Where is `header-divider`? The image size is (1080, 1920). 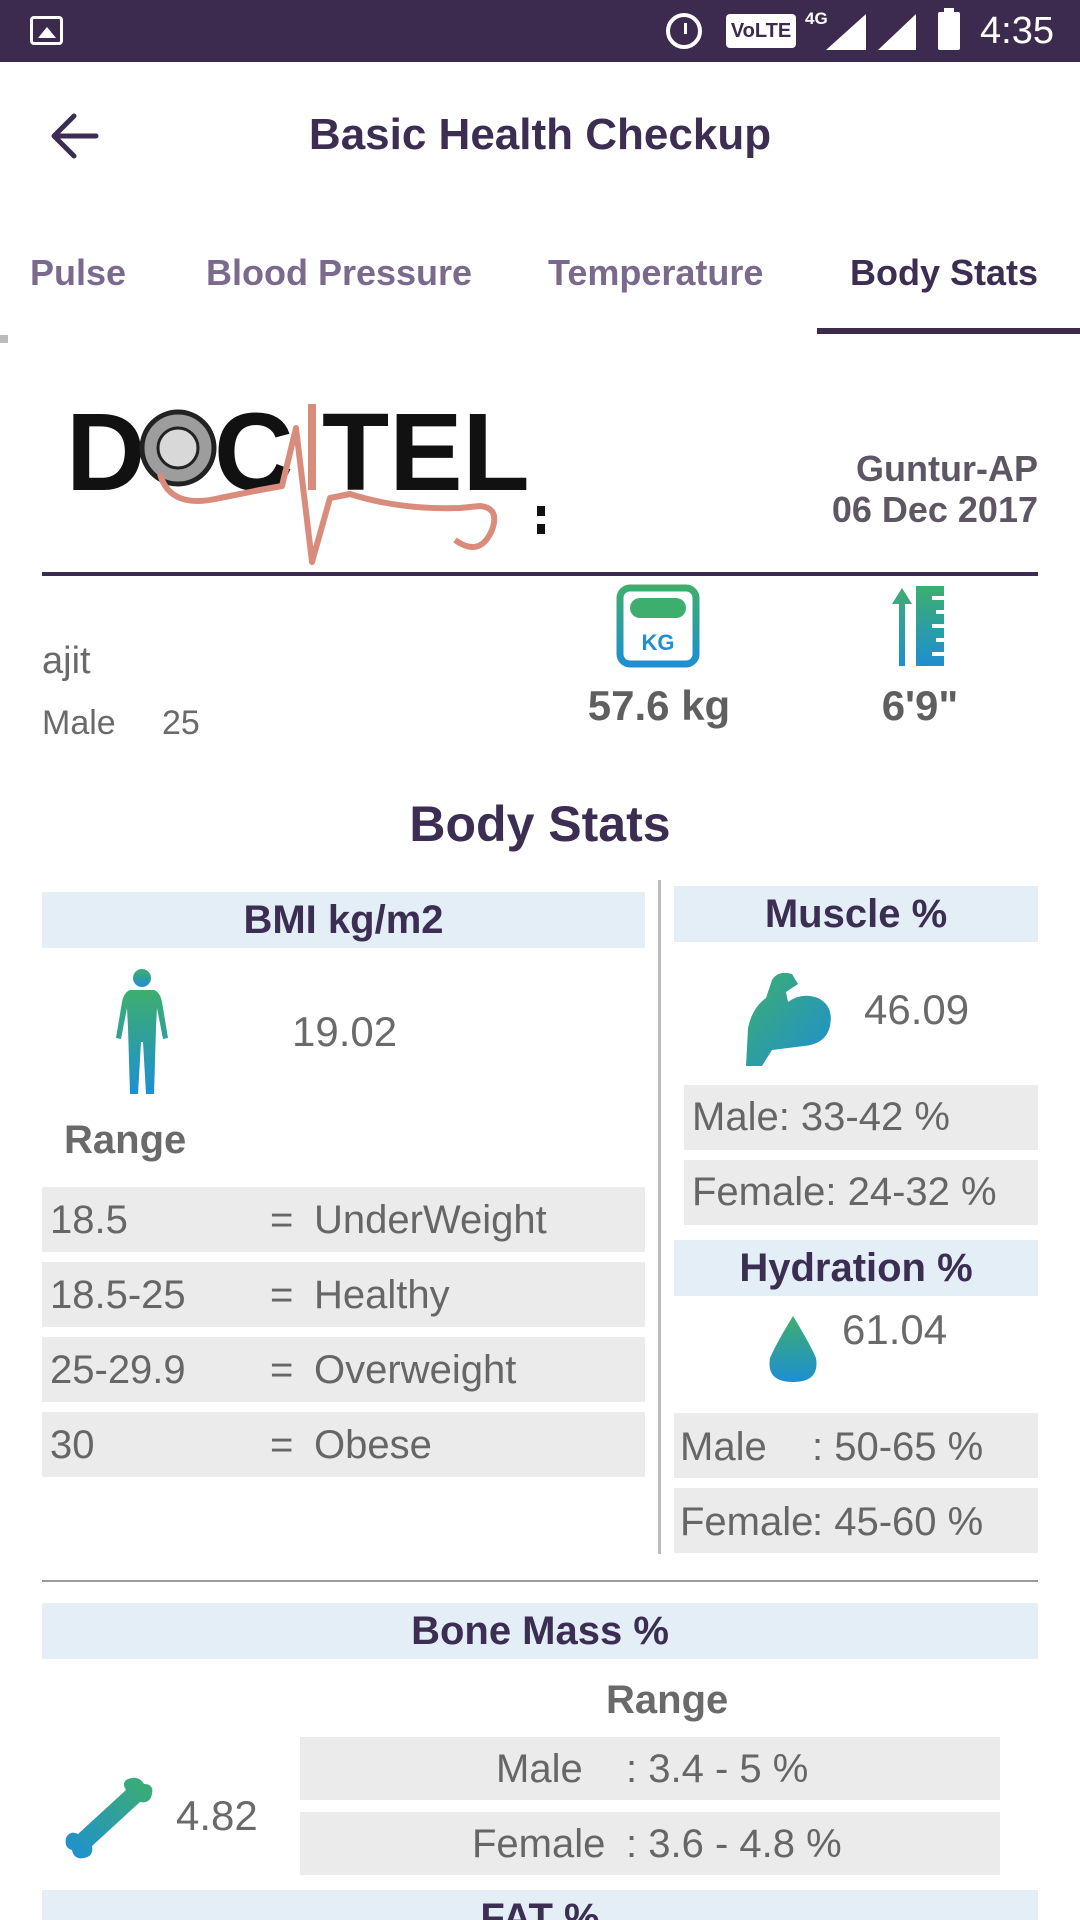
header-divider is located at coordinates (540, 574).